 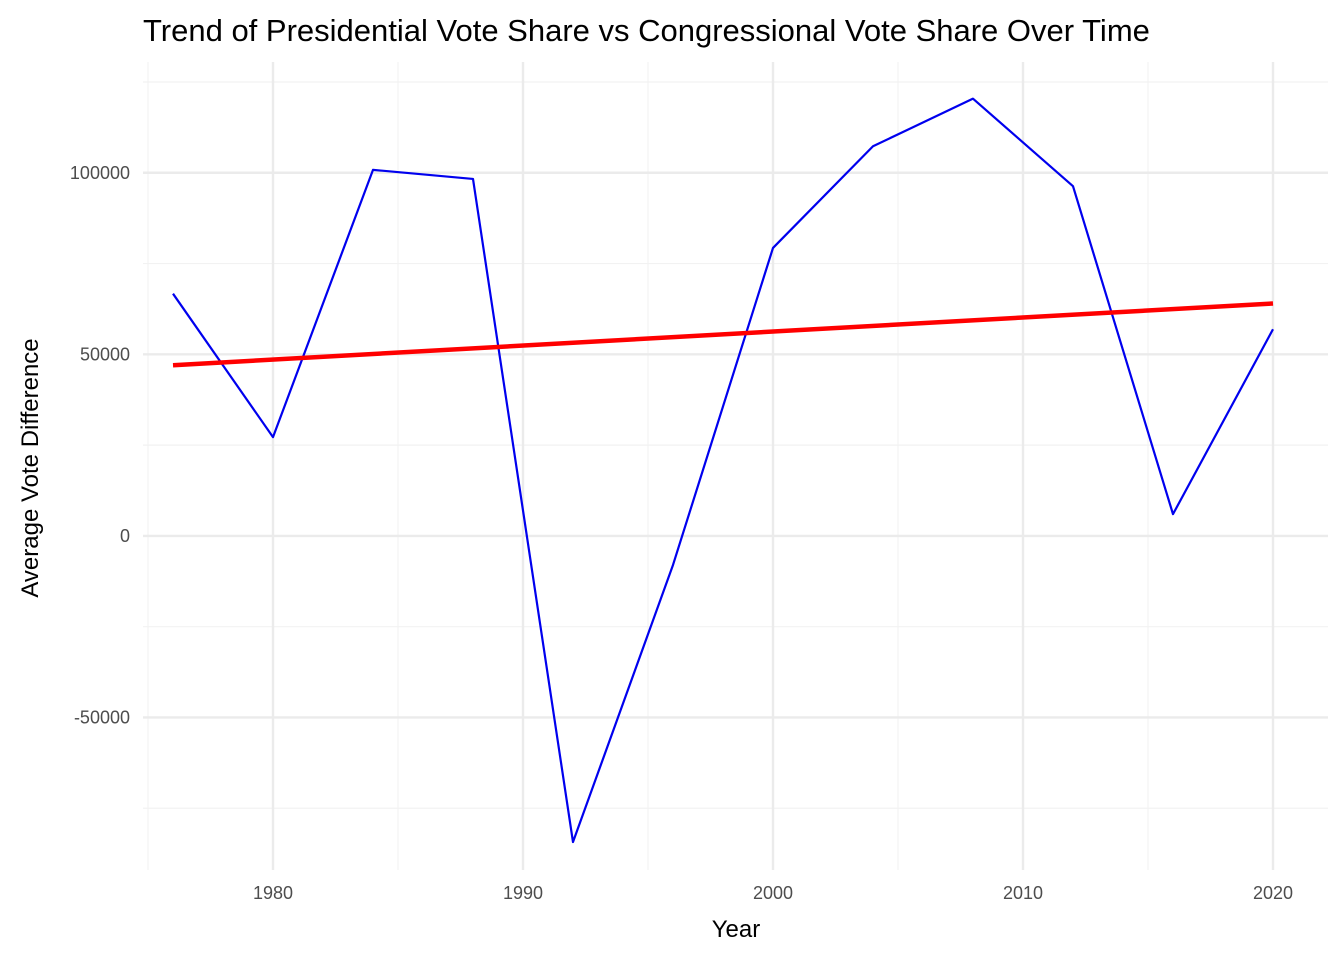 What do you see at coordinates (736, 929) in the screenshot?
I see `x-axis-title: Year` at bounding box center [736, 929].